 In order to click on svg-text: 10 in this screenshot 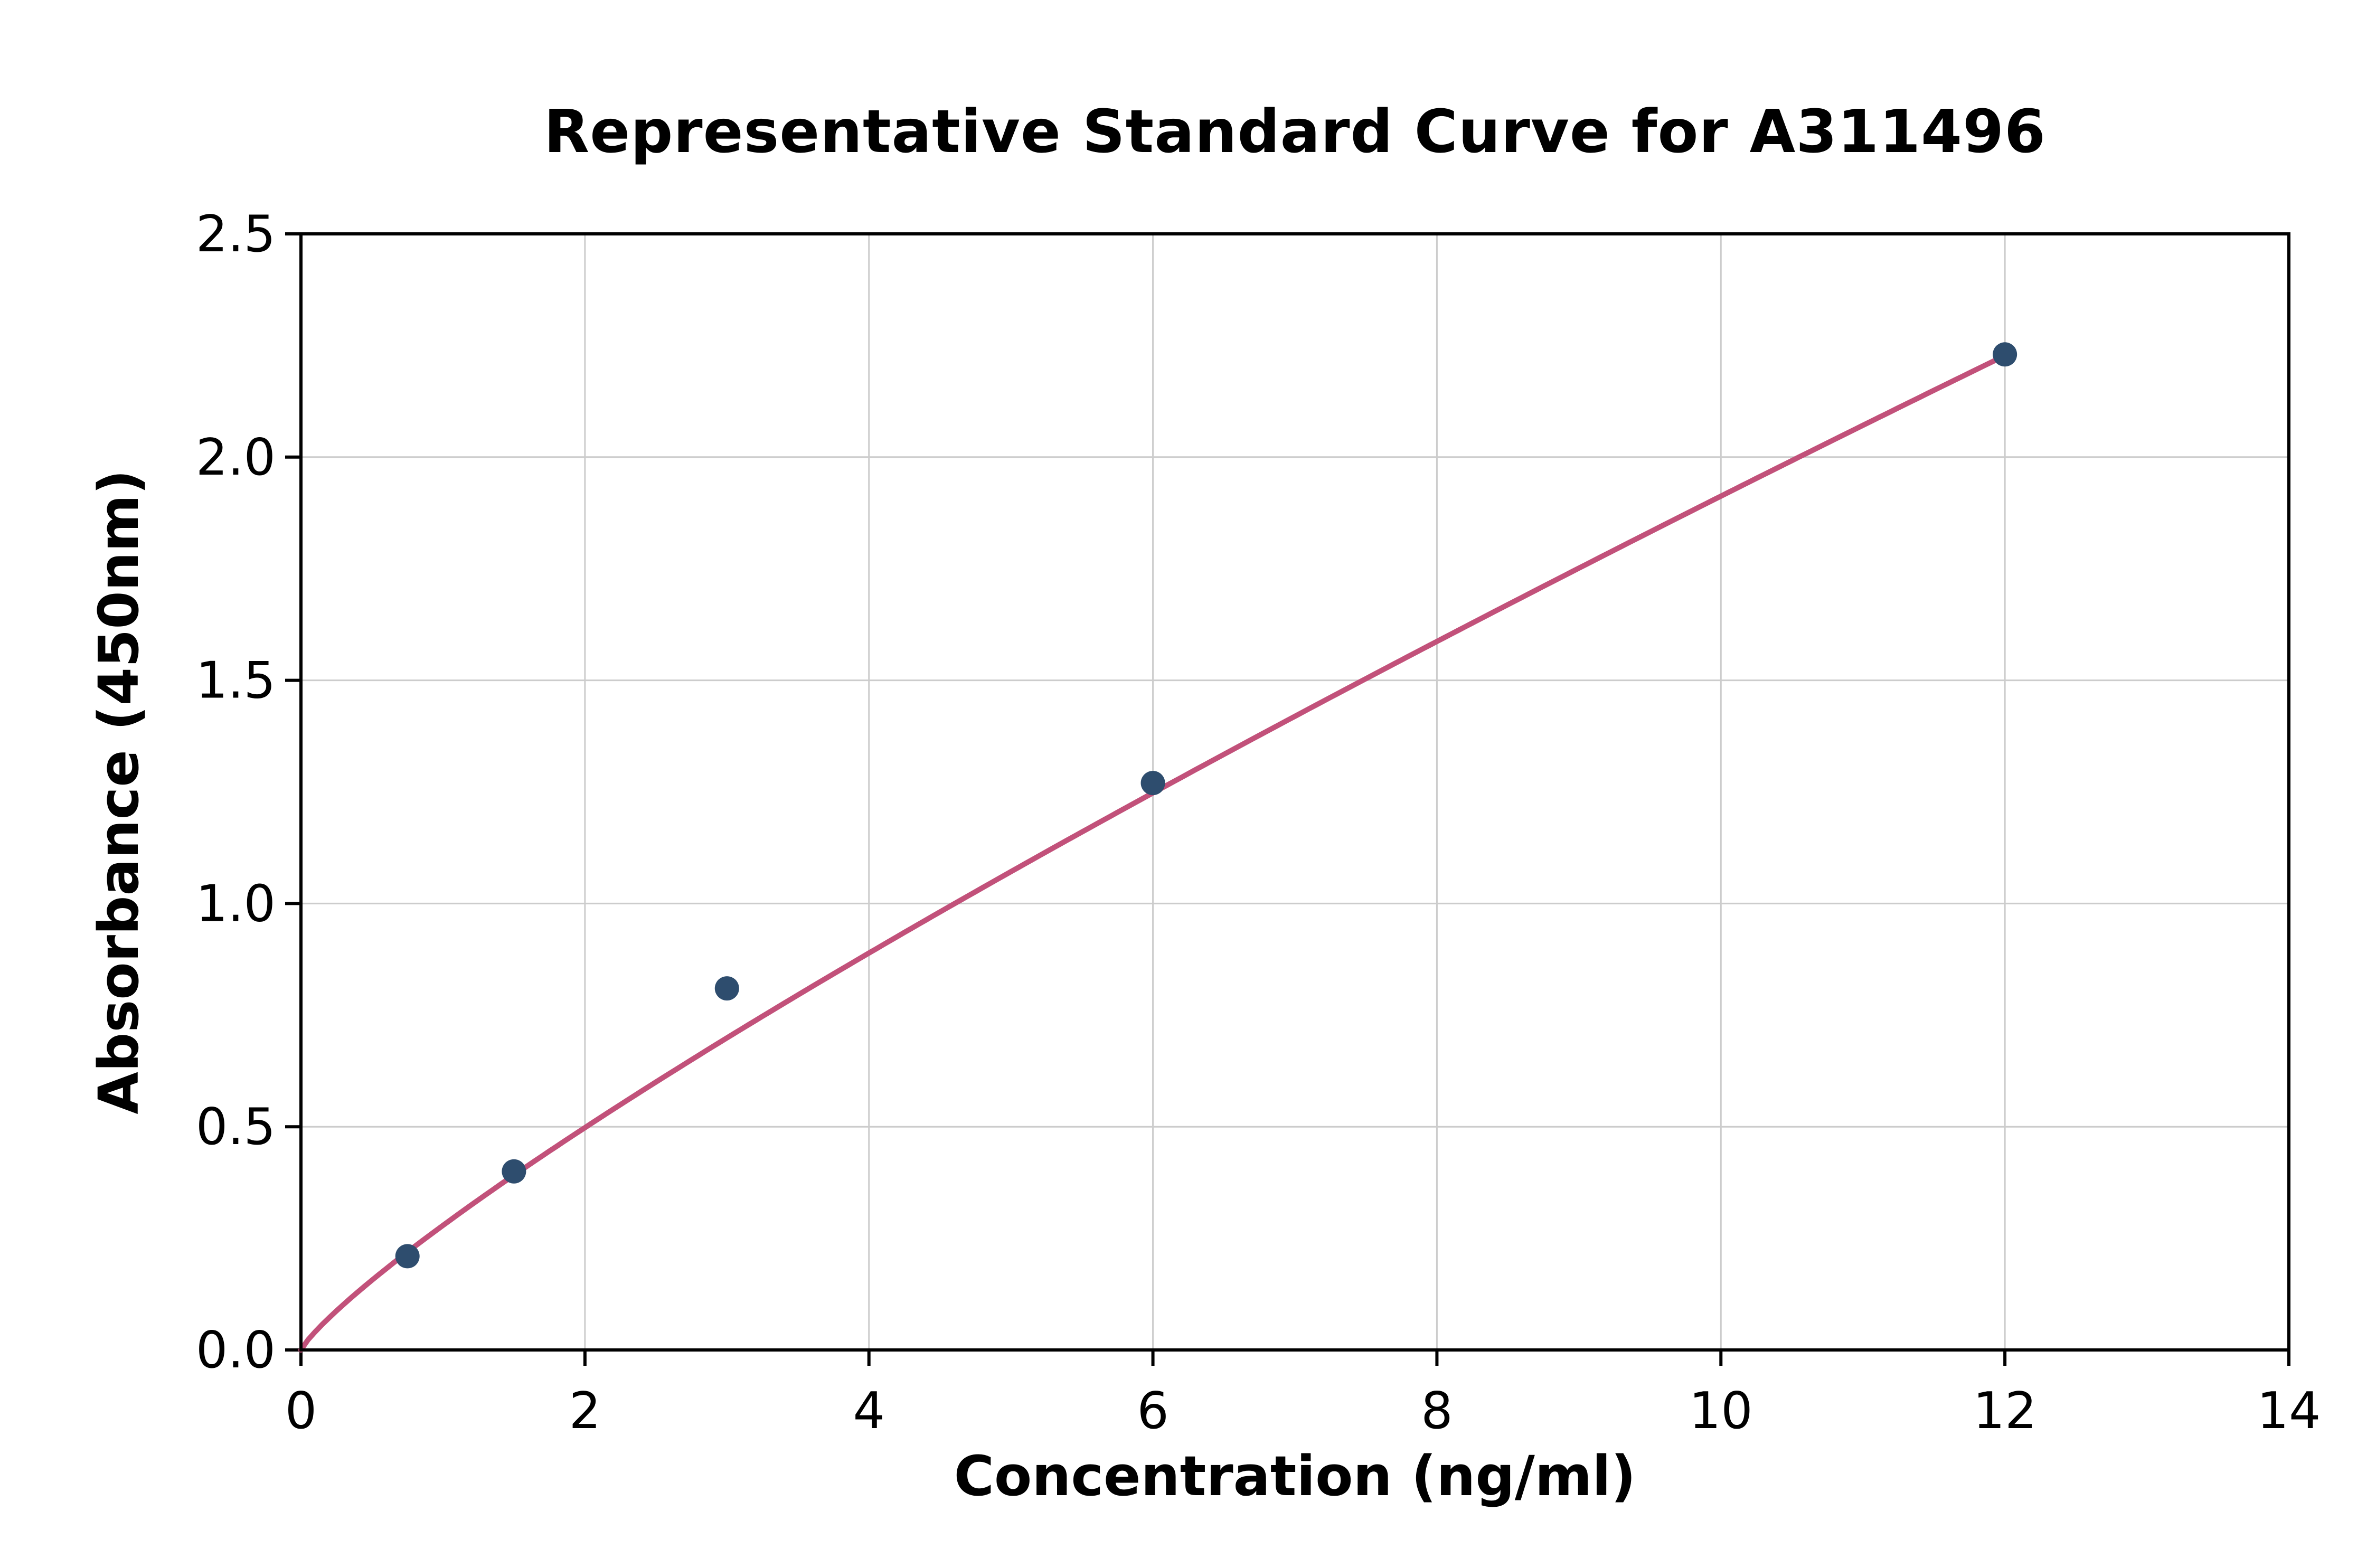, I will do `click(1721, 1411)`.